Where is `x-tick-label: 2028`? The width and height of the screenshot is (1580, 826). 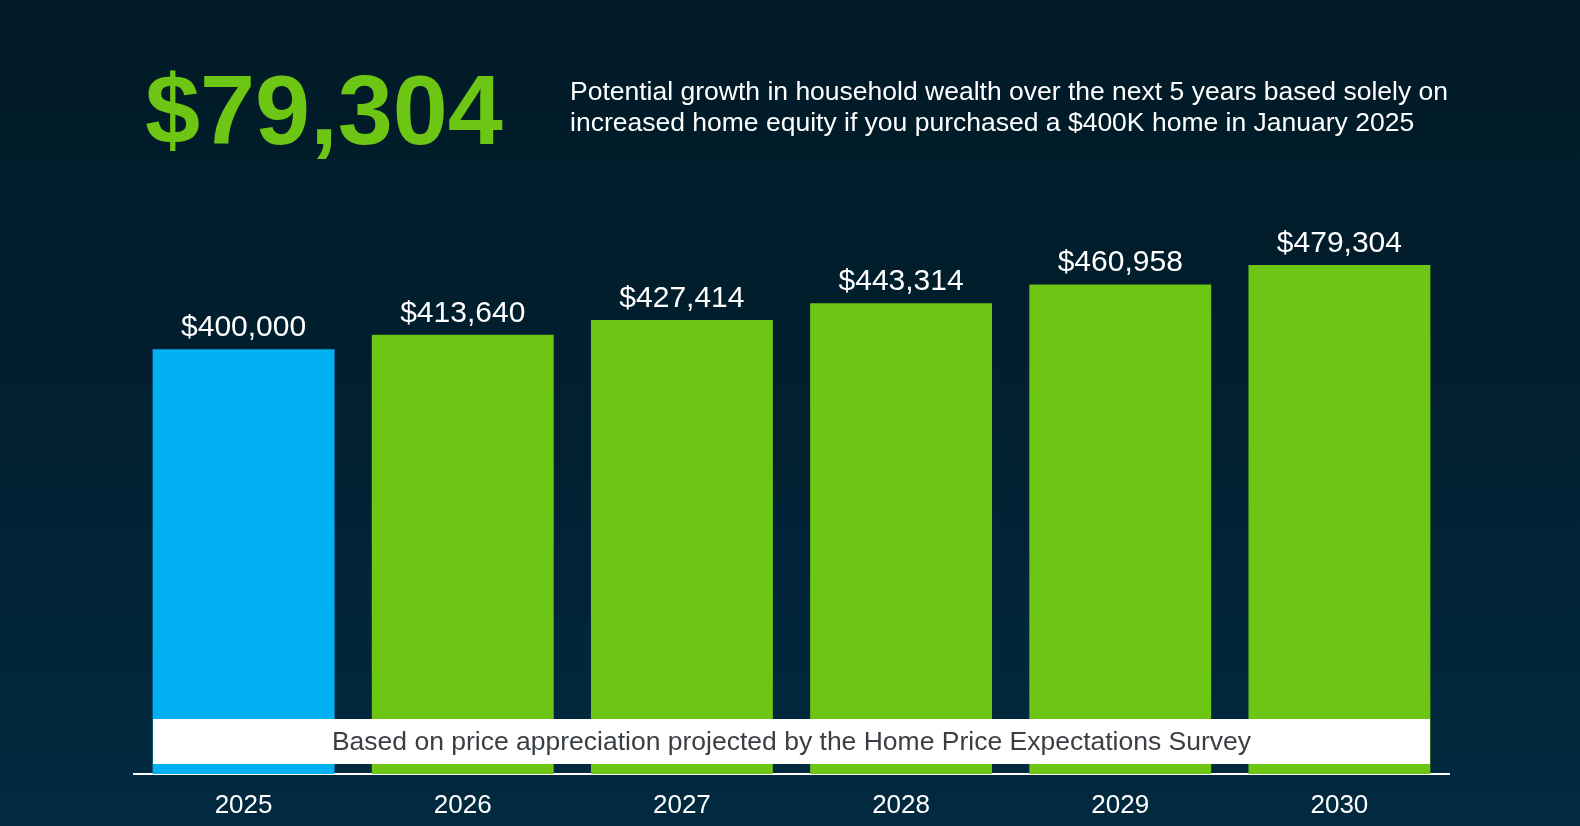
x-tick-label: 2028 is located at coordinates (901, 803).